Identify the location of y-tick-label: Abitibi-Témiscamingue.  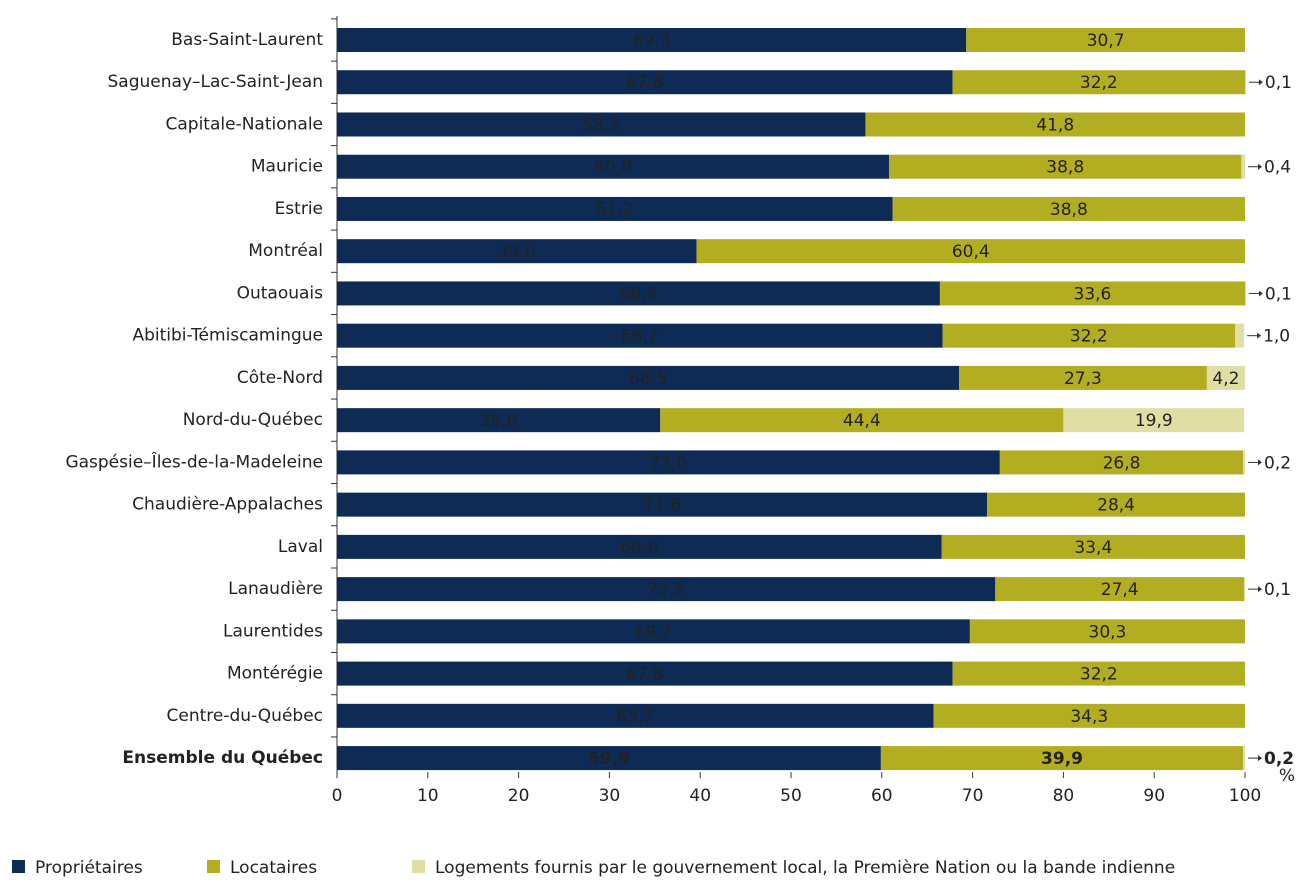
(227, 336).